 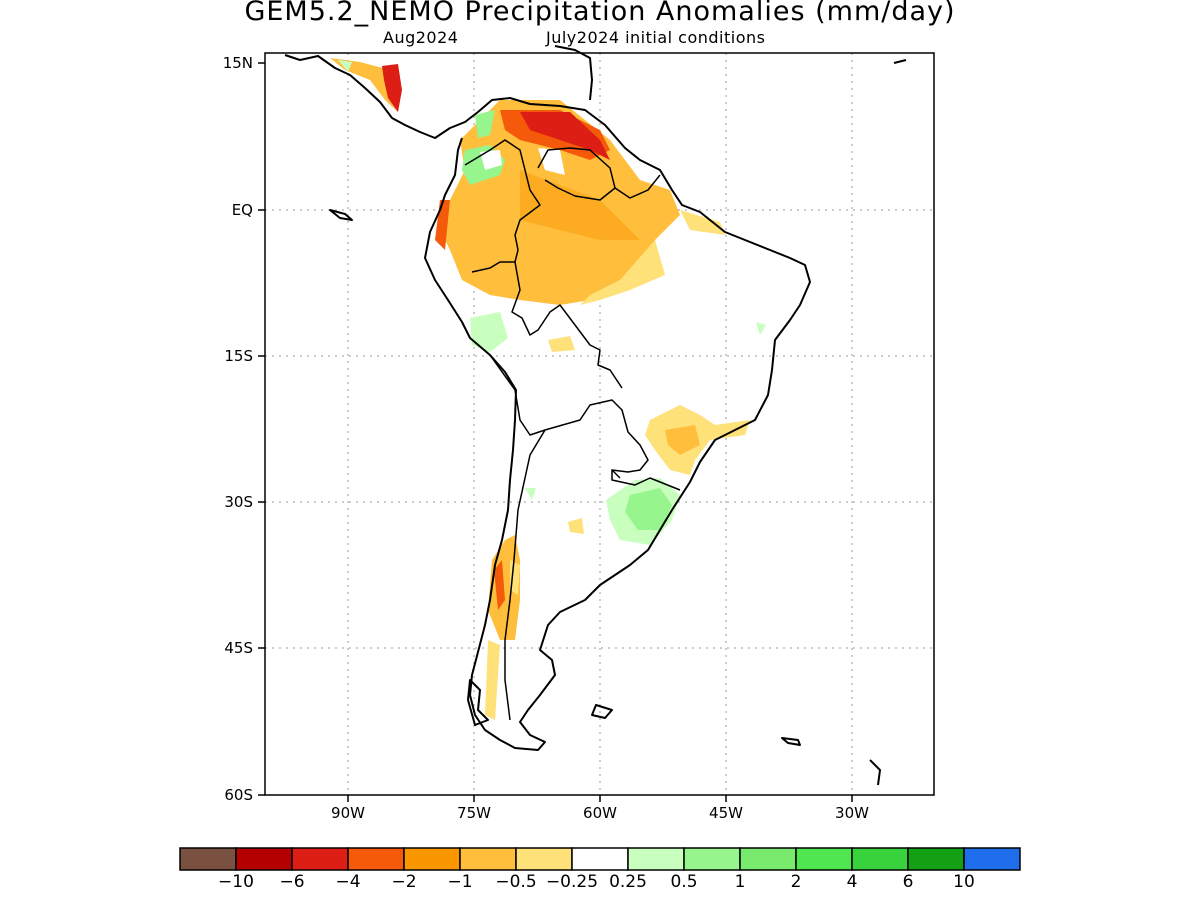 What do you see at coordinates (852, 882) in the screenshot?
I see `colorbar-label: 4` at bounding box center [852, 882].